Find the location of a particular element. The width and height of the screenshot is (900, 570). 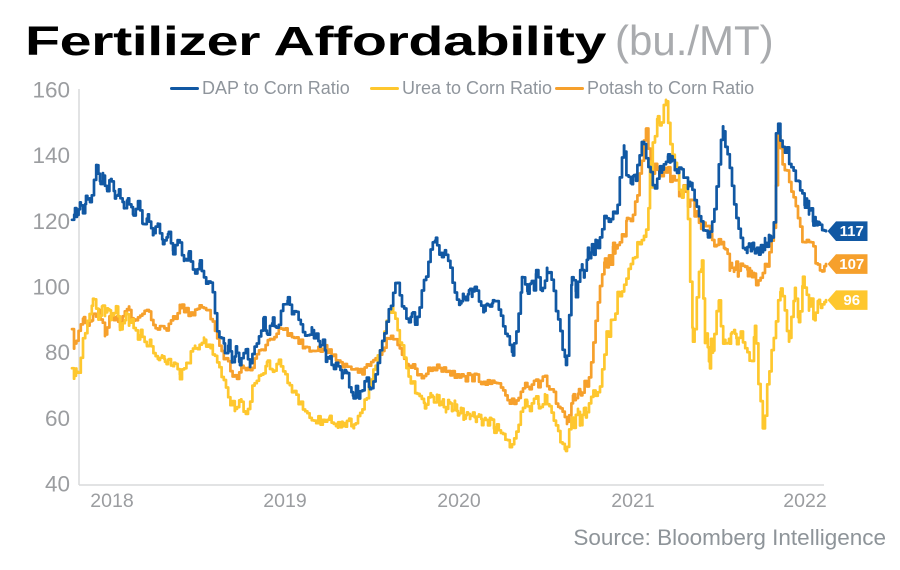

svg-text: 140 is located at coordinates (51, 155).